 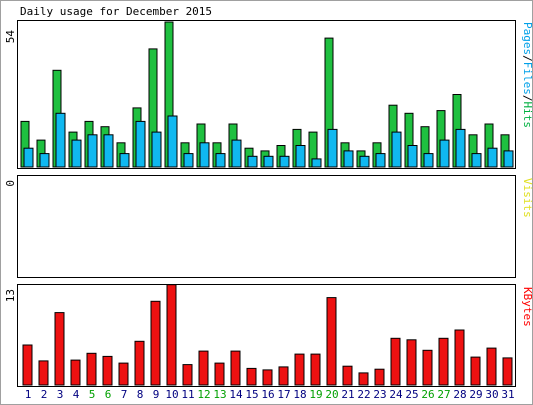 I want to click on visits-scale-label: 0, so click(x=10, y=183).